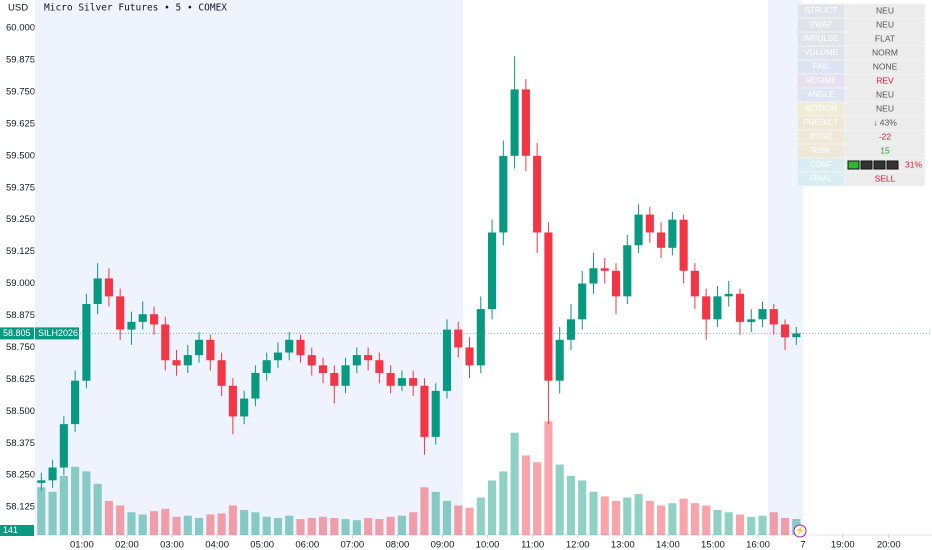  What do you see at coordinates (821, 150) in the screenshot?
I see `table-label: RISK` at bounding box center [821, 150].